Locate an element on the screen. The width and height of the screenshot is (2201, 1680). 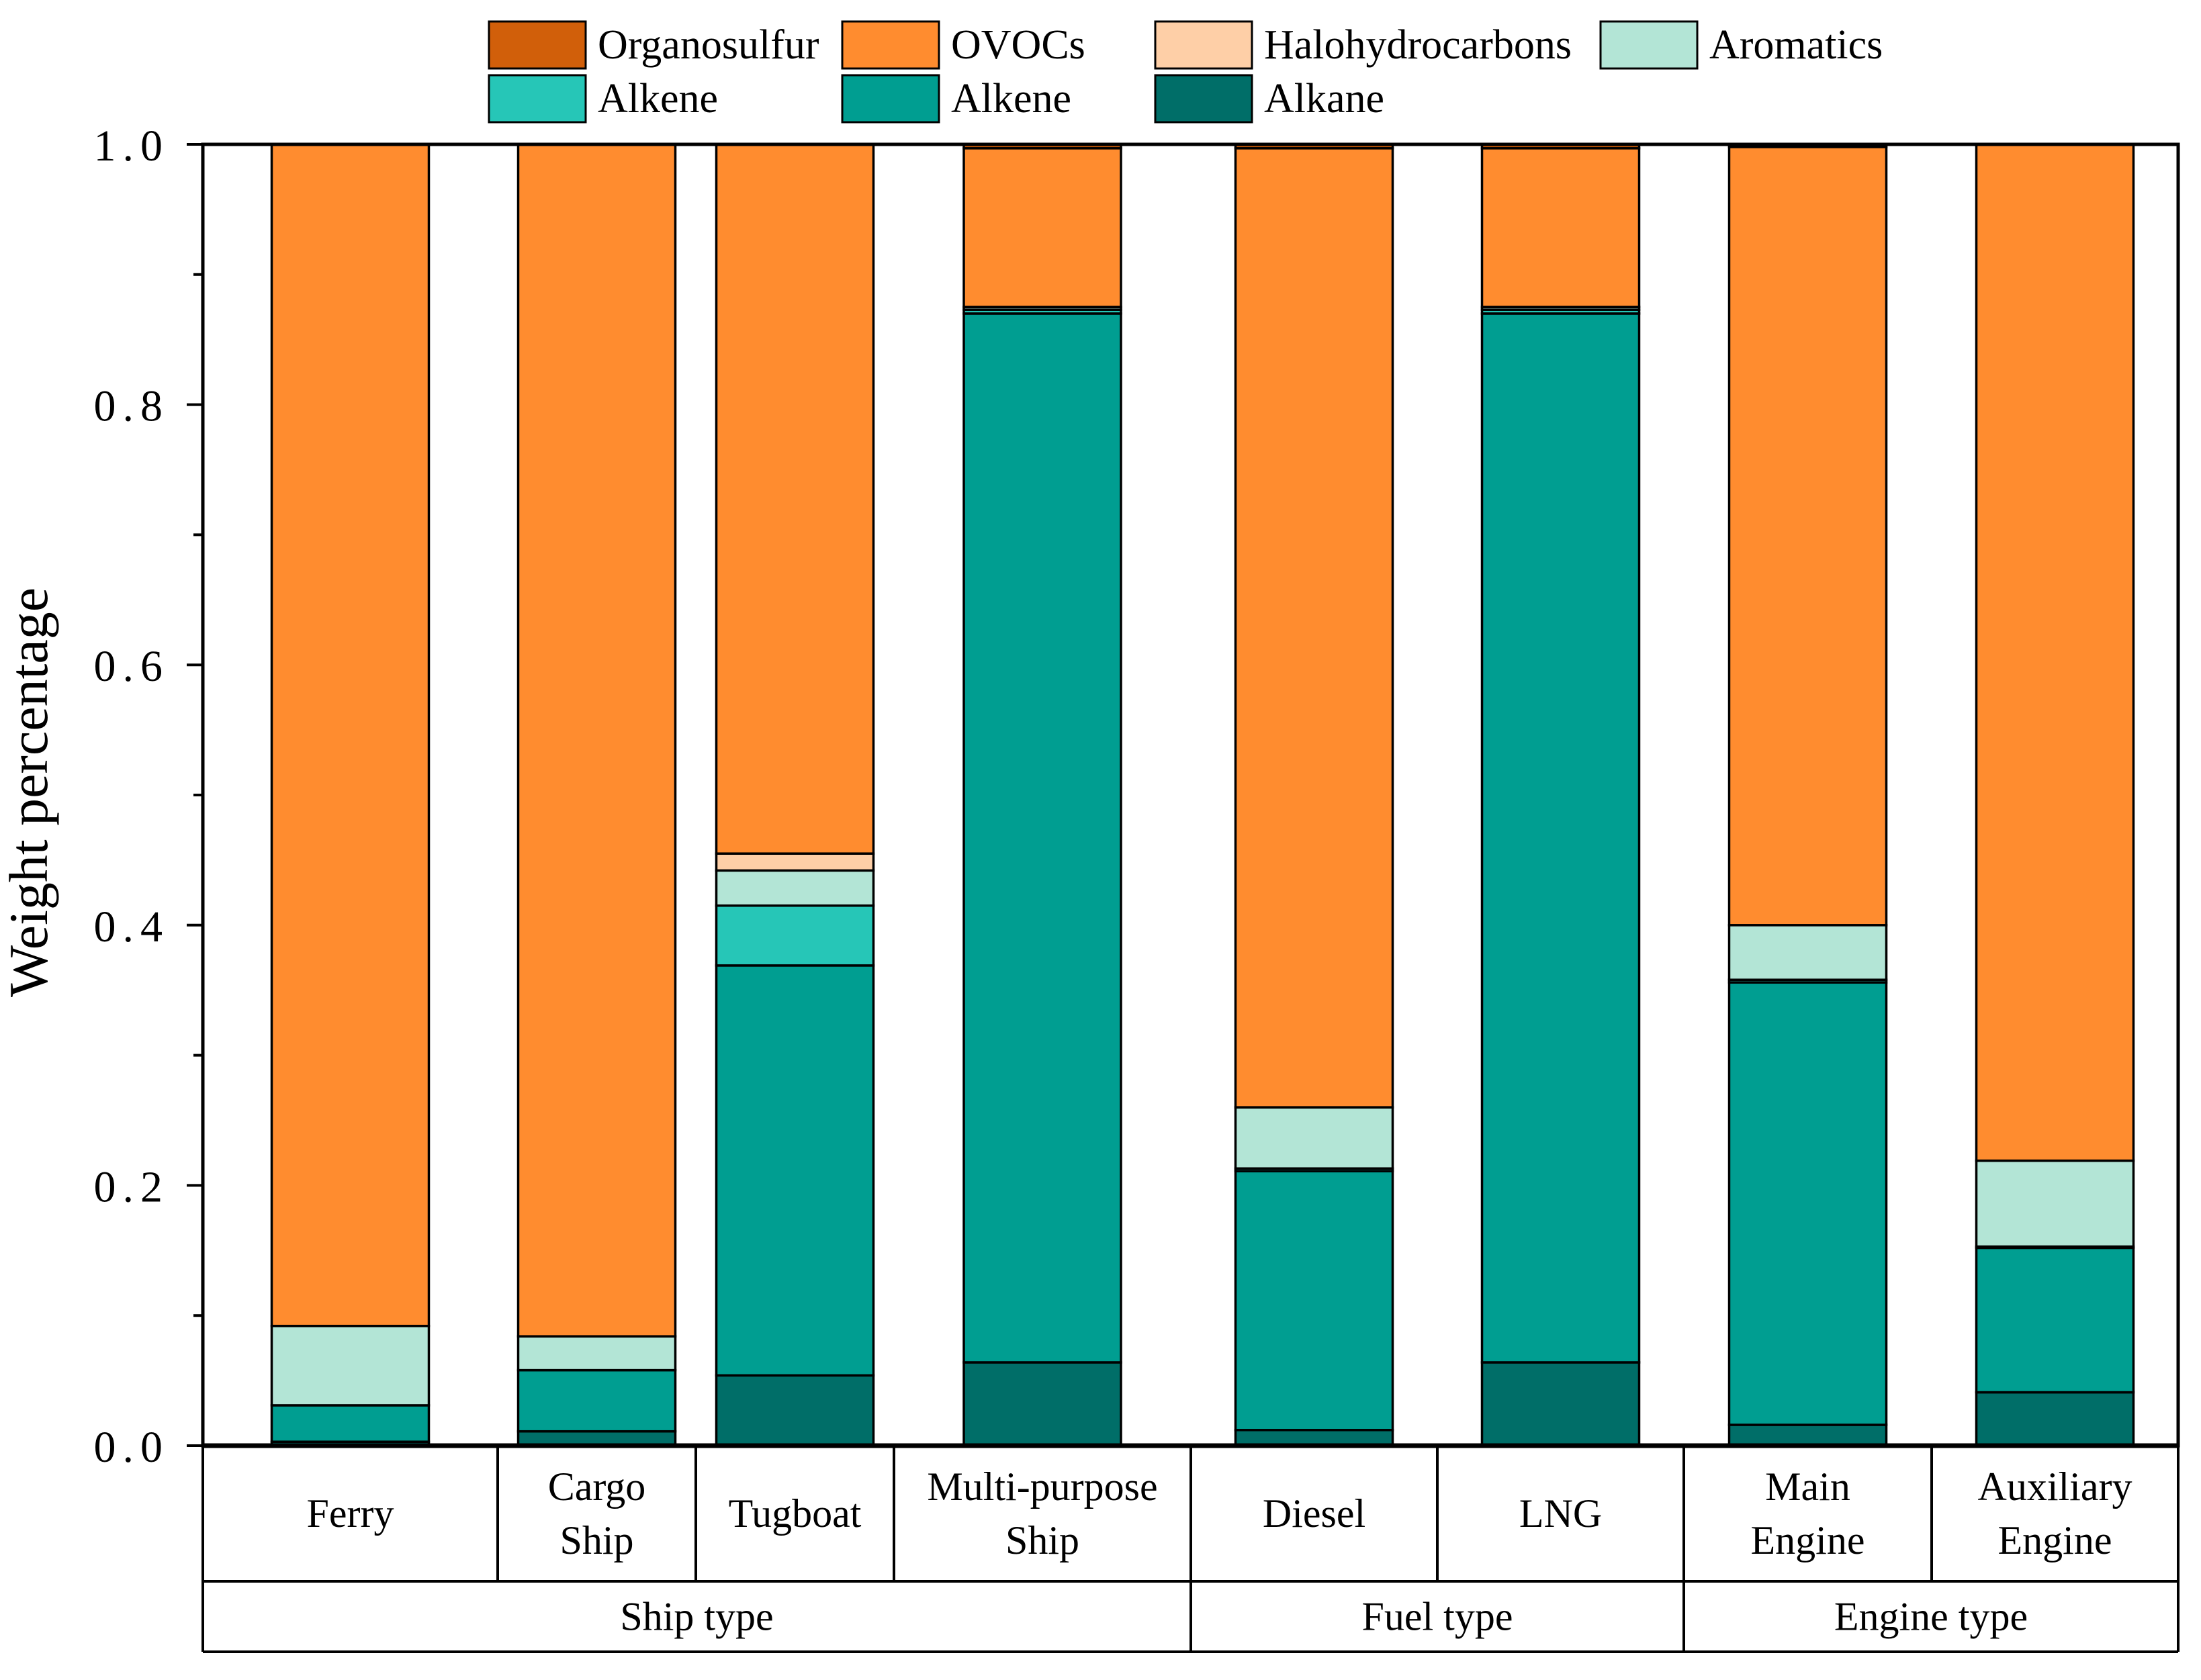
group-label: Ship type is located at coordinates (696, 1617).